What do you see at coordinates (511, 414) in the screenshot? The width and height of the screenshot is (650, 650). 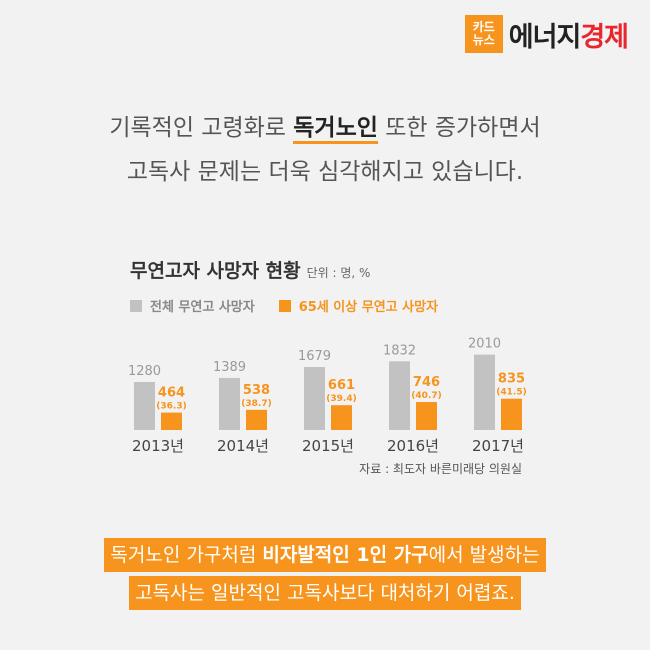 I see `bar-elderly-2017년` at bounding box center [511, 414].